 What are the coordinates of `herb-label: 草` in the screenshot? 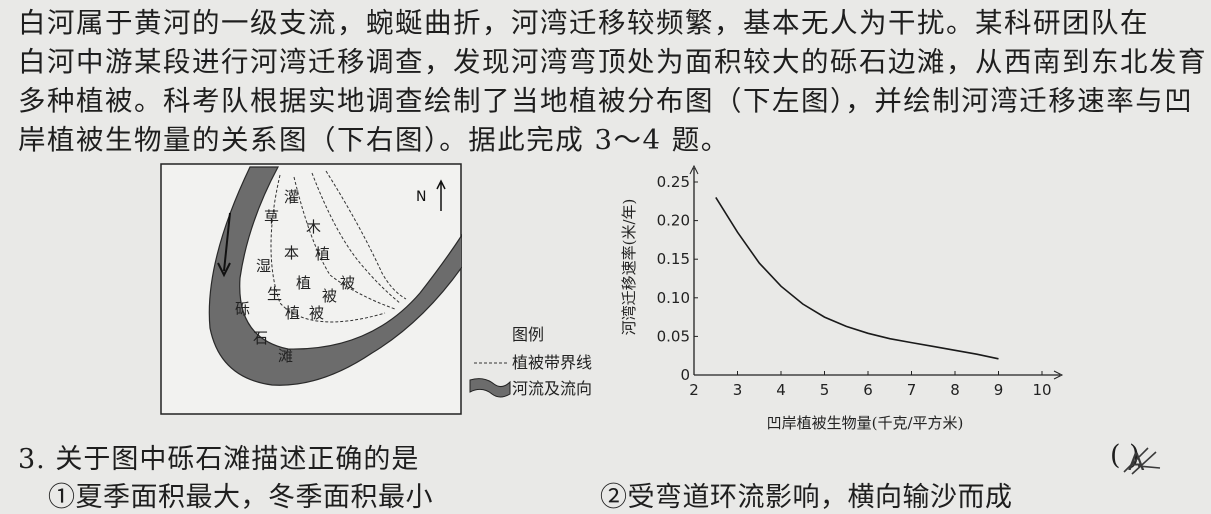 It's located at (271, 217).